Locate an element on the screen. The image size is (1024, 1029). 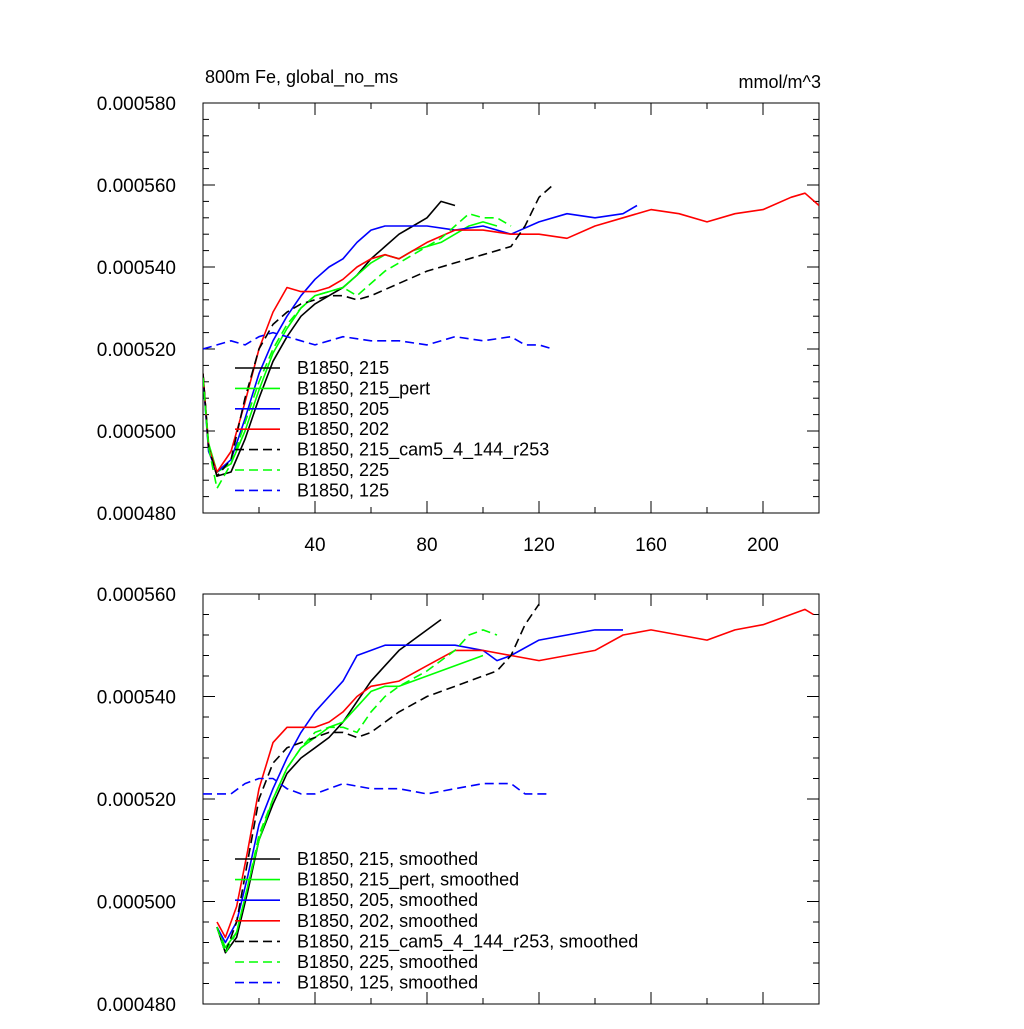
legend-label: B1850, 215 is located at coordinates (343, 368).